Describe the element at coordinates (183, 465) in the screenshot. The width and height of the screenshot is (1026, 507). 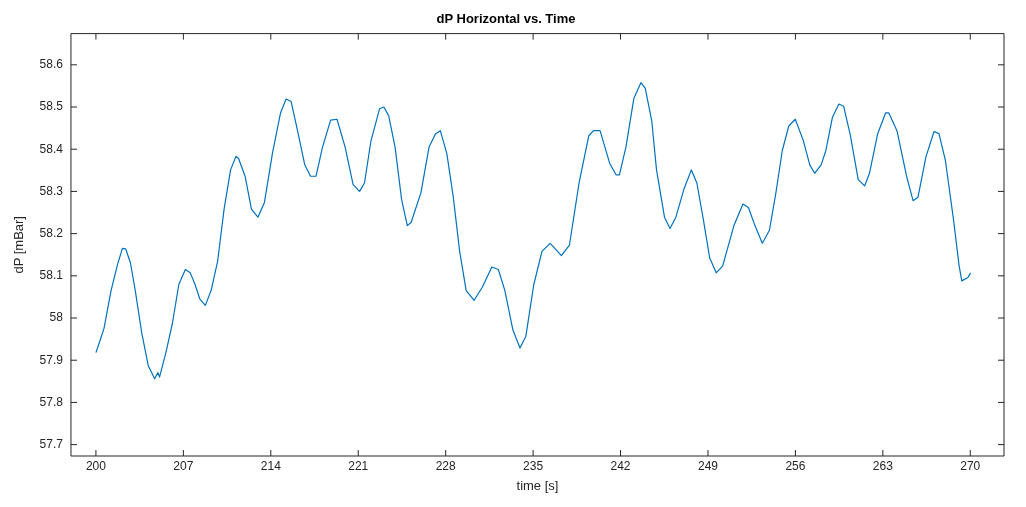
I see `x-tick-label: 207` at that location.